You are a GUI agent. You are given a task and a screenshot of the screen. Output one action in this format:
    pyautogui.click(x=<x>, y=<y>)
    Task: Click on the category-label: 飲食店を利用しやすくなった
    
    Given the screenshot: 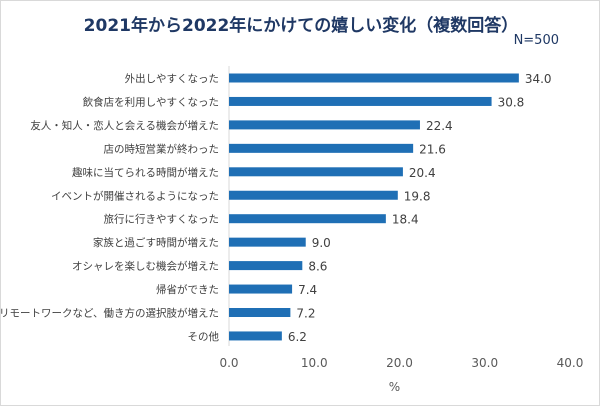 What is the action you would take?
    pyautogui.click(x=151, y=101)
    